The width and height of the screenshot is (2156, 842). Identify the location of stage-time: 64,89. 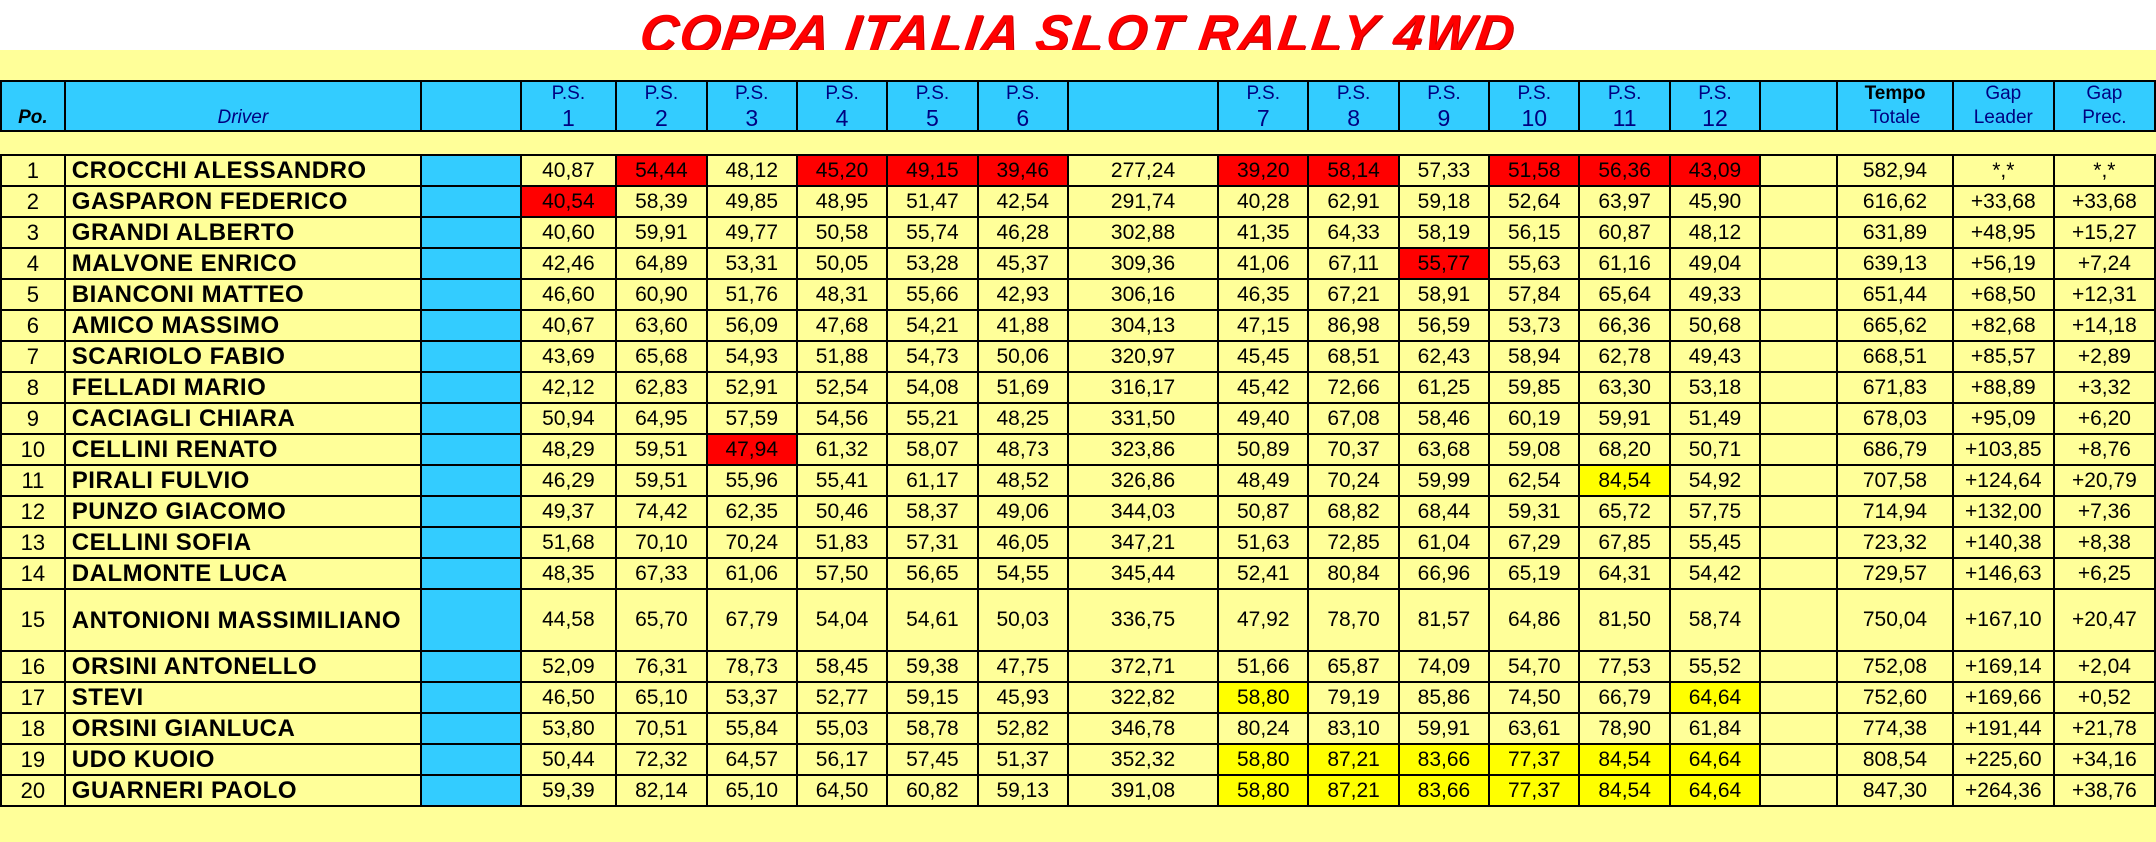
(661, 263).